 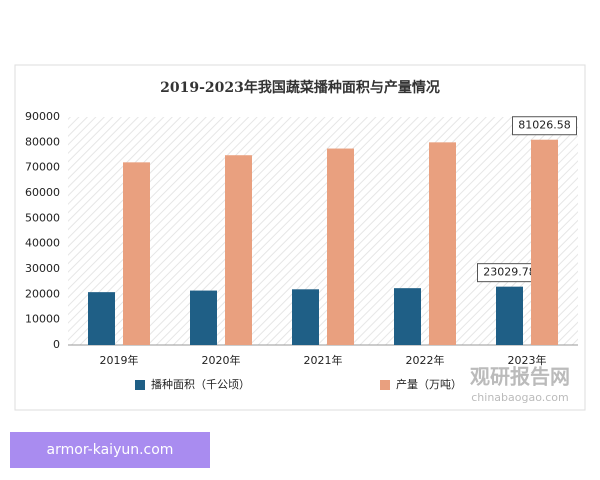 I want to click on x-tick-label: 2019年, so click(x=119, y=360).